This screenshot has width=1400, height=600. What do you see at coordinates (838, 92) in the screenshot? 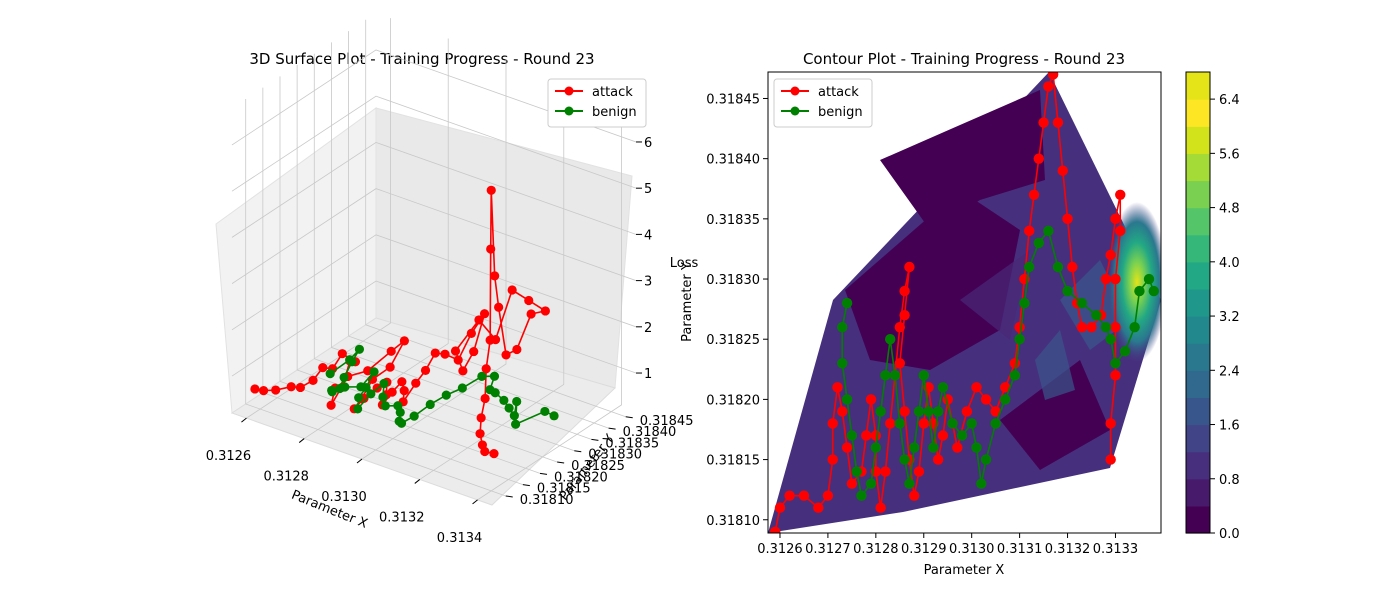
I see `legend2-attack-label: attack` at bounding box center [838, 92].